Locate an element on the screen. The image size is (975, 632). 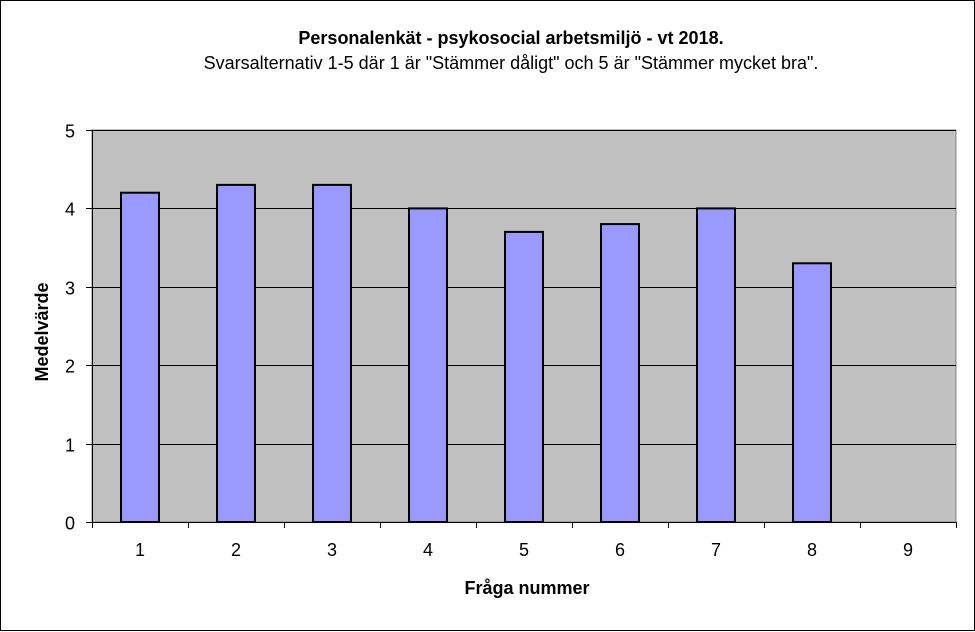
y-tick-label-0: 0 is located at coordinates (70, 524).